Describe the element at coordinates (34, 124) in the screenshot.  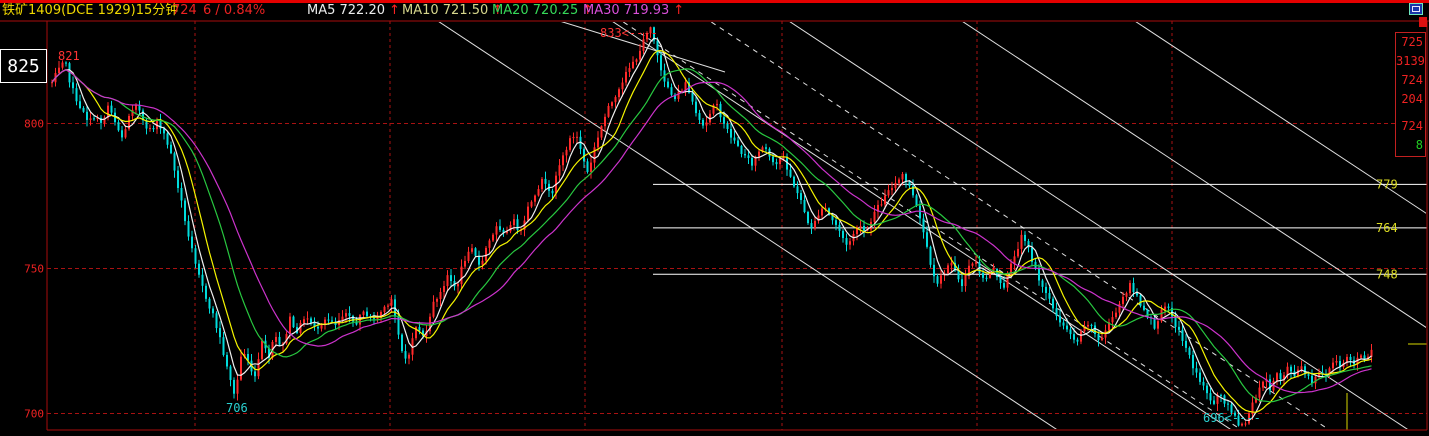
I see `axis-label: 800` at that location.